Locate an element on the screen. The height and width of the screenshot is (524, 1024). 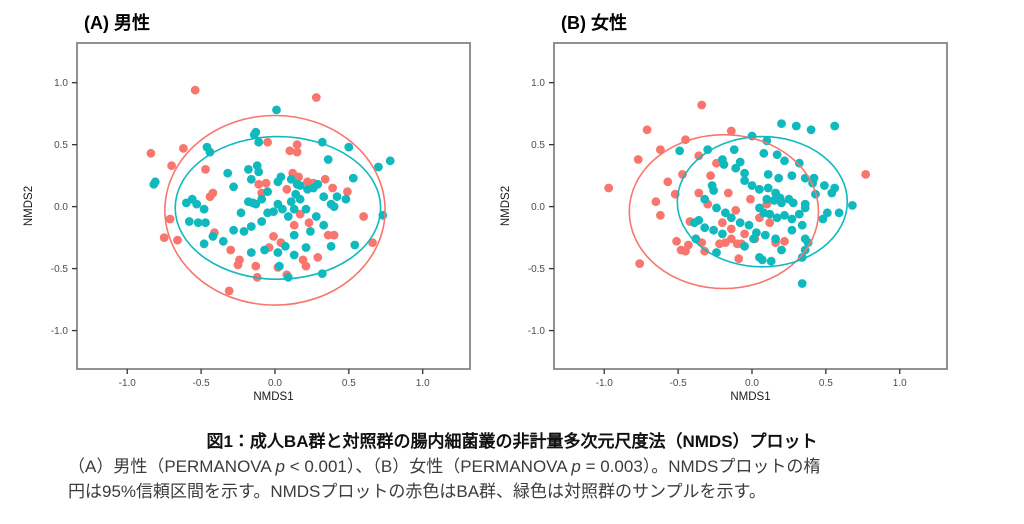
ci-ellipse-BA群 is located at coordinates (275, 210).